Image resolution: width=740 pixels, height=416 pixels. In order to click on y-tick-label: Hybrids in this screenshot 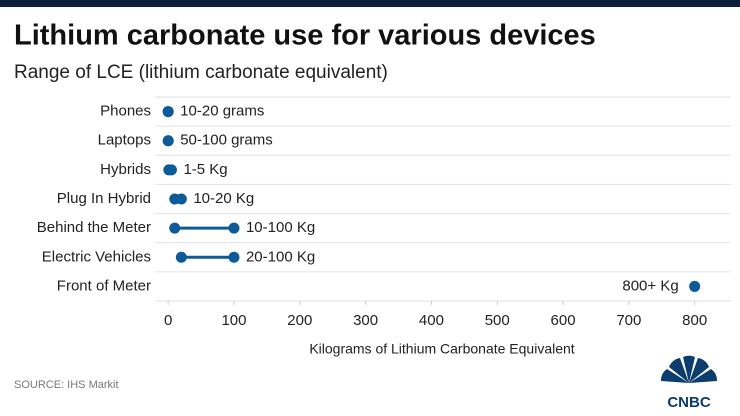, I will do `click(125, 169)`.